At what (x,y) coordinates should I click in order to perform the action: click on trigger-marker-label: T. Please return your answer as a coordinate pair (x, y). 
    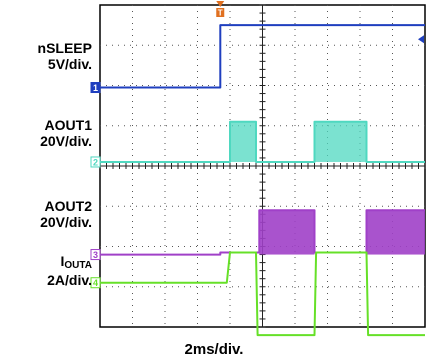
    Looking at the image, I should click on (220, 13).